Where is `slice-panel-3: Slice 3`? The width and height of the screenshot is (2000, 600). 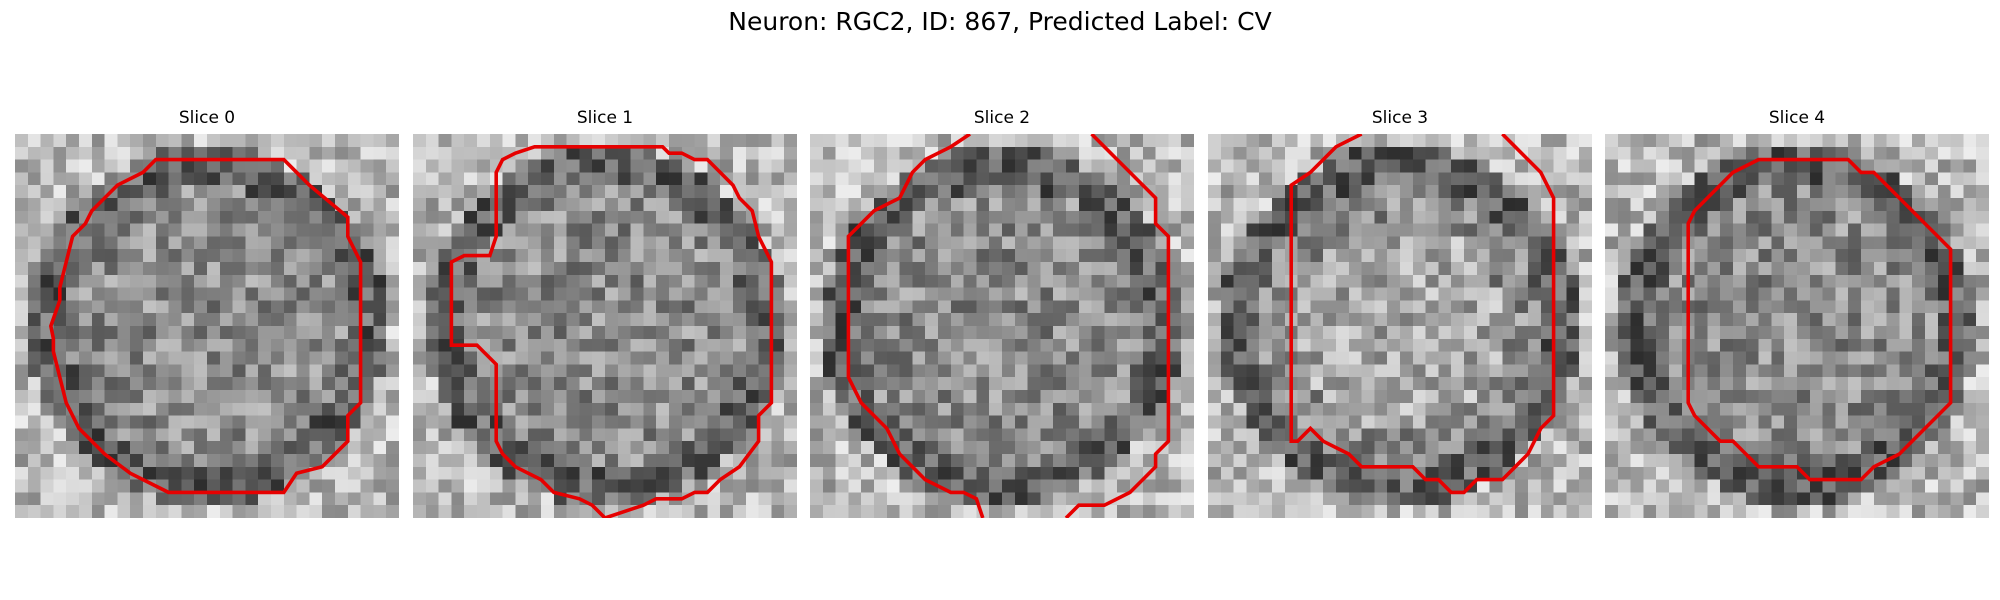 slice-panel-3: Slice 3 is located at coordinates (1400, 312).